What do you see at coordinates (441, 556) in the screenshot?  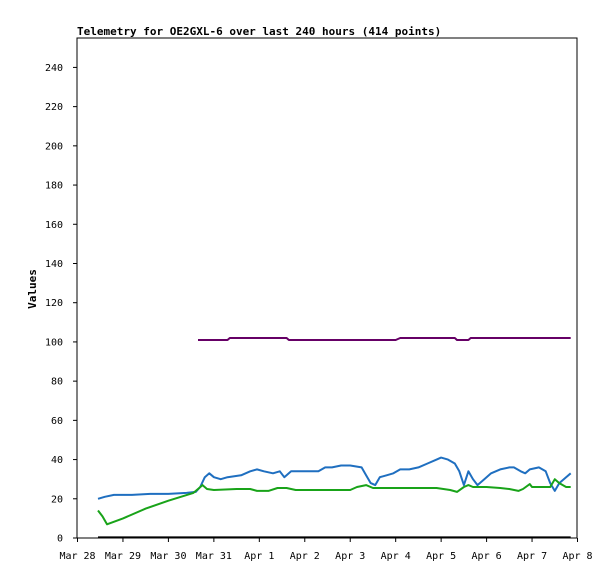 I see `x-tick-label: Apr 5` at bounding box center [441, 556].